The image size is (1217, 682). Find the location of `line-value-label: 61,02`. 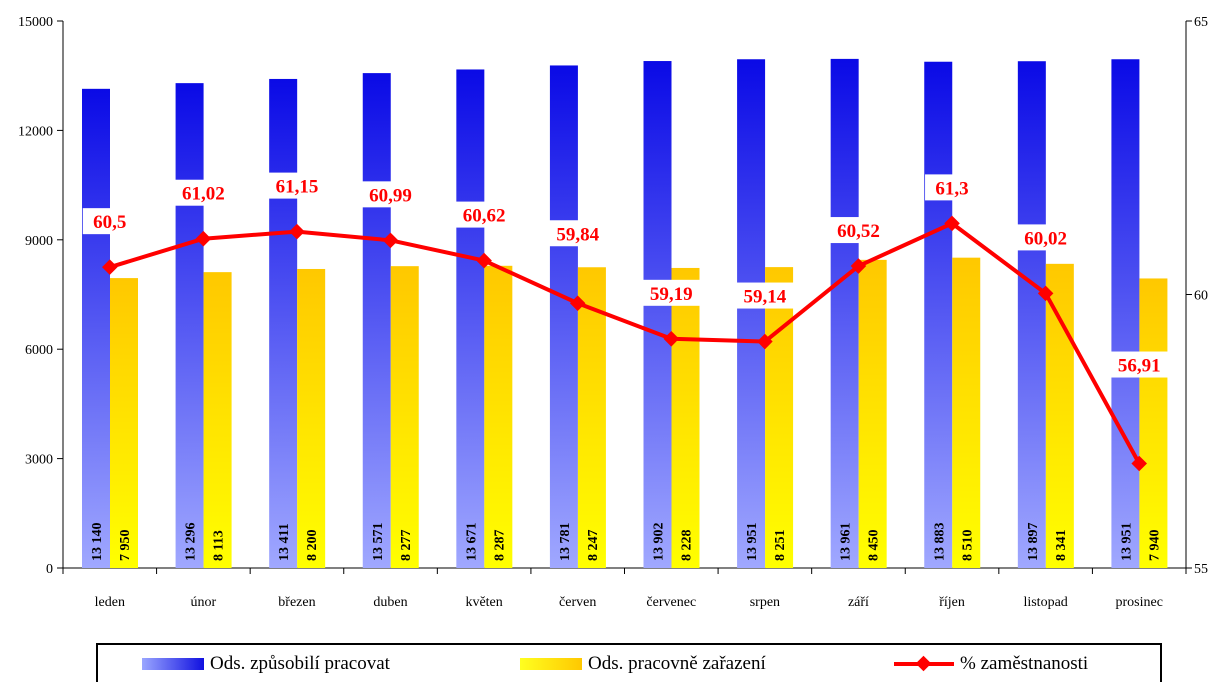

line-value-label: 61,02 is located at coordinates (203, 194).